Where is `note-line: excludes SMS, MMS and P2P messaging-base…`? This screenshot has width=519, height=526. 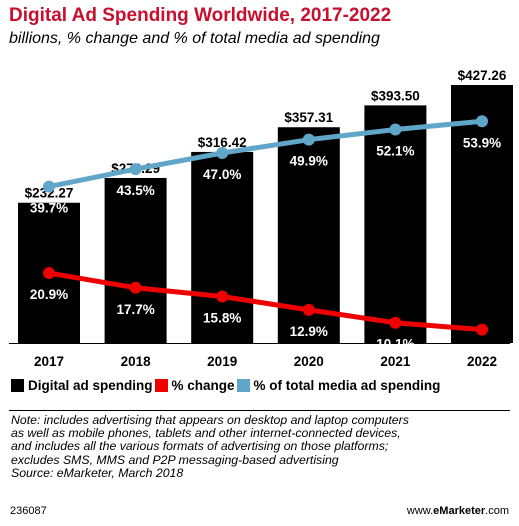
note-line: excludes SMS, MMS and P2P messaging-base… is located at coordinates (175, 459).